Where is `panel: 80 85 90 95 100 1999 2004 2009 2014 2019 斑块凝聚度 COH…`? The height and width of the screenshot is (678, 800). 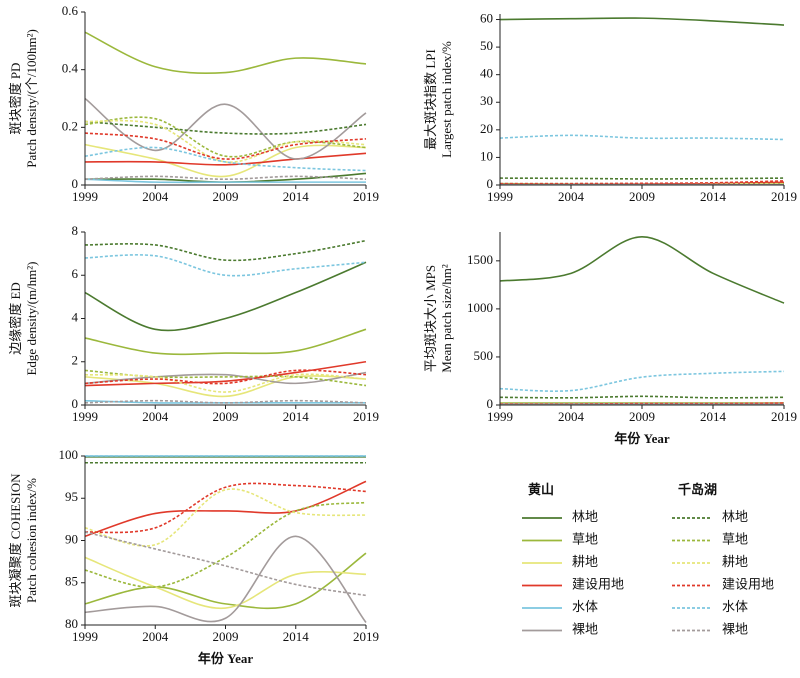 panel: 80 85 90 95 100 1999 2004 2009 2014 2019 斑块凝聚度 COH… is located at coordinates (193, 556).